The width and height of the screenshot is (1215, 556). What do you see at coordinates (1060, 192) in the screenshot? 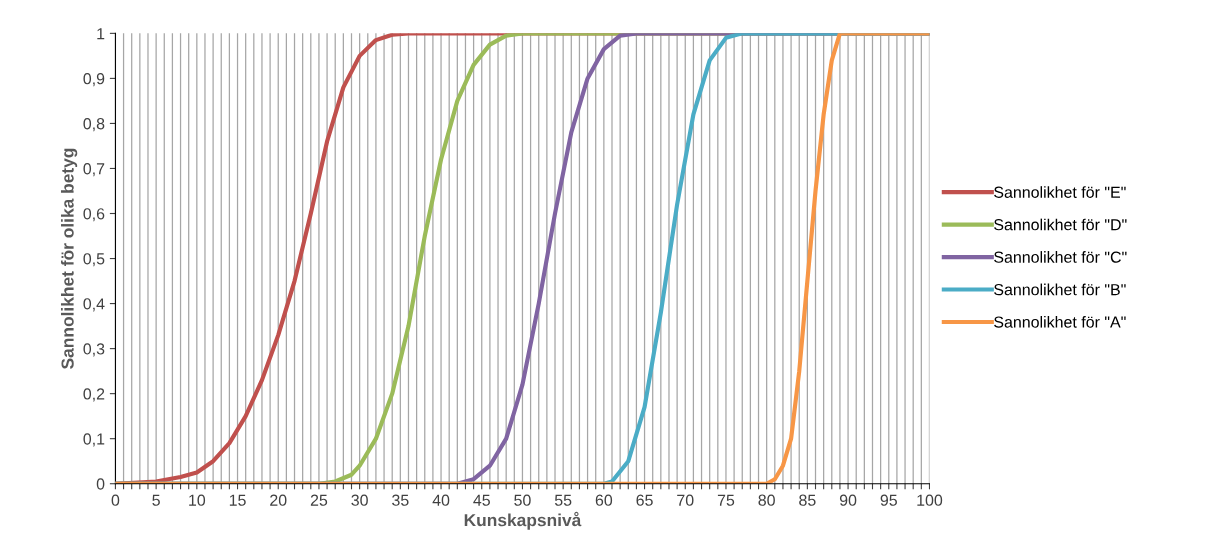
I see `legend-label: Sannolikhet för "E"` at bounding box center [1060, 192].